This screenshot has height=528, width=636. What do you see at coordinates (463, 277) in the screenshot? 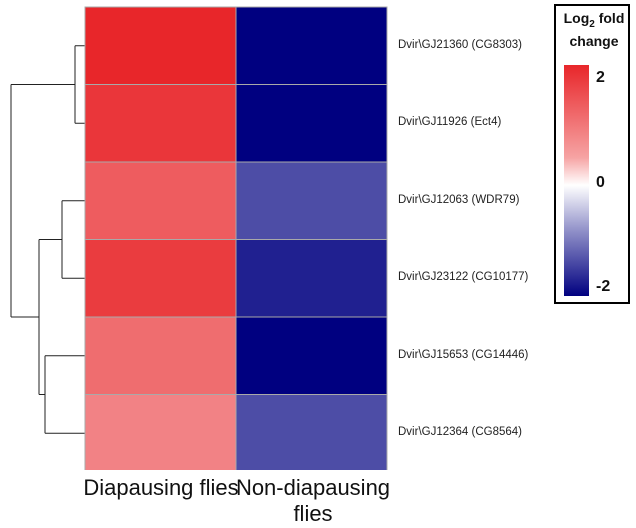
I see `row-label: Dvir\GJ23122 (CG10177)` at bounding box center [463, 277].